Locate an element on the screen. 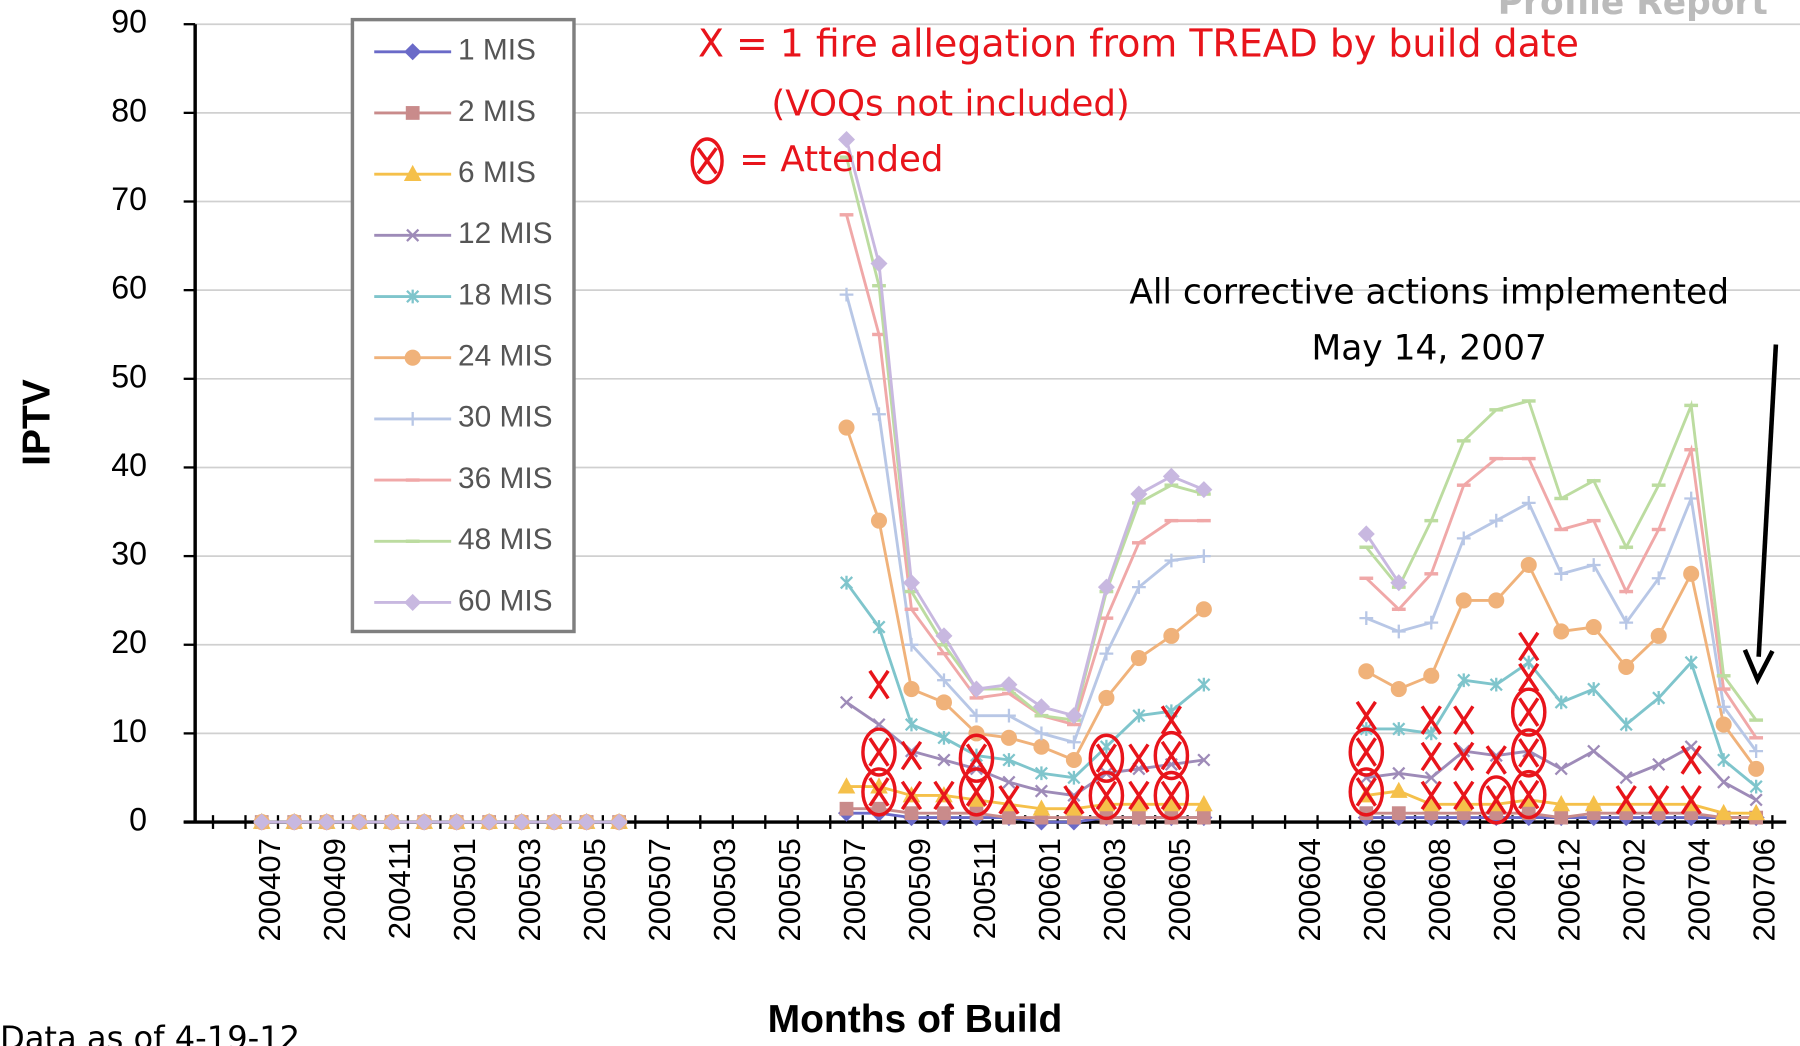 This screenshot has height=1046, width=1800. x-tick-label: 200608 is located at coordinates (1439, 889).